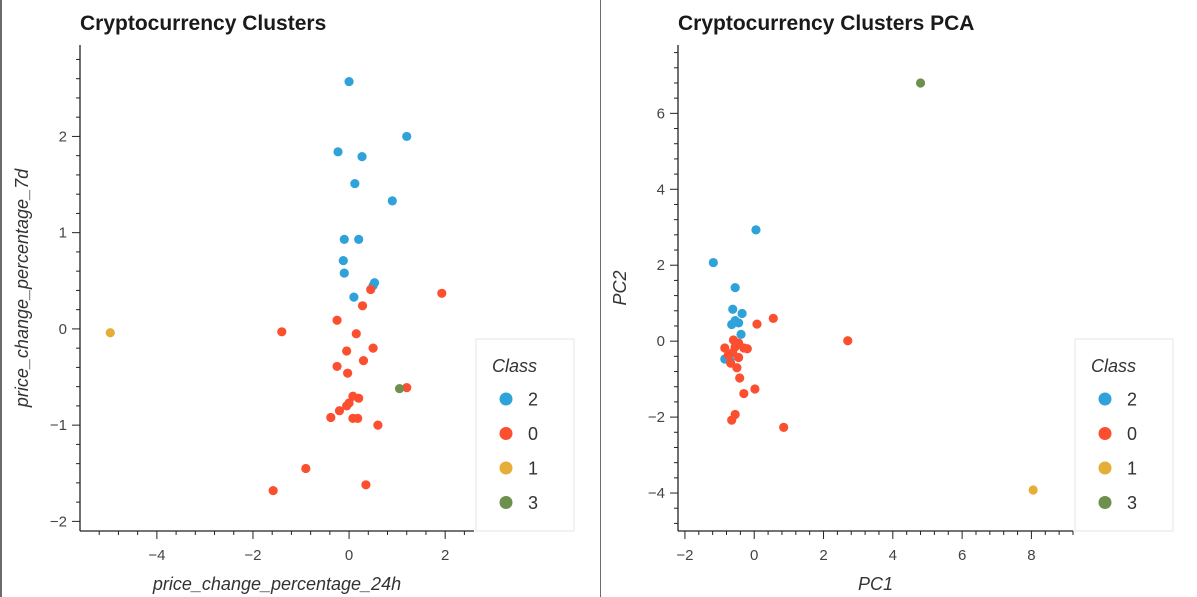 This screenshot has height=597, width=1197. Describe the element at coordinates (684, 555) in the screenshot. I see `x-tick-label: −2` at that location.